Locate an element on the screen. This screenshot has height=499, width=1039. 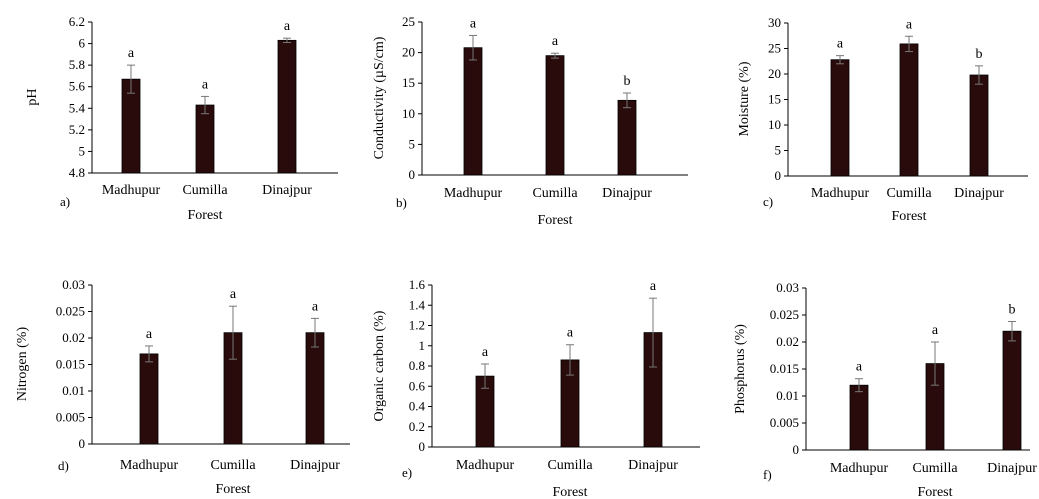
y-tick-label: 30 is located at coordinates (774, 22).